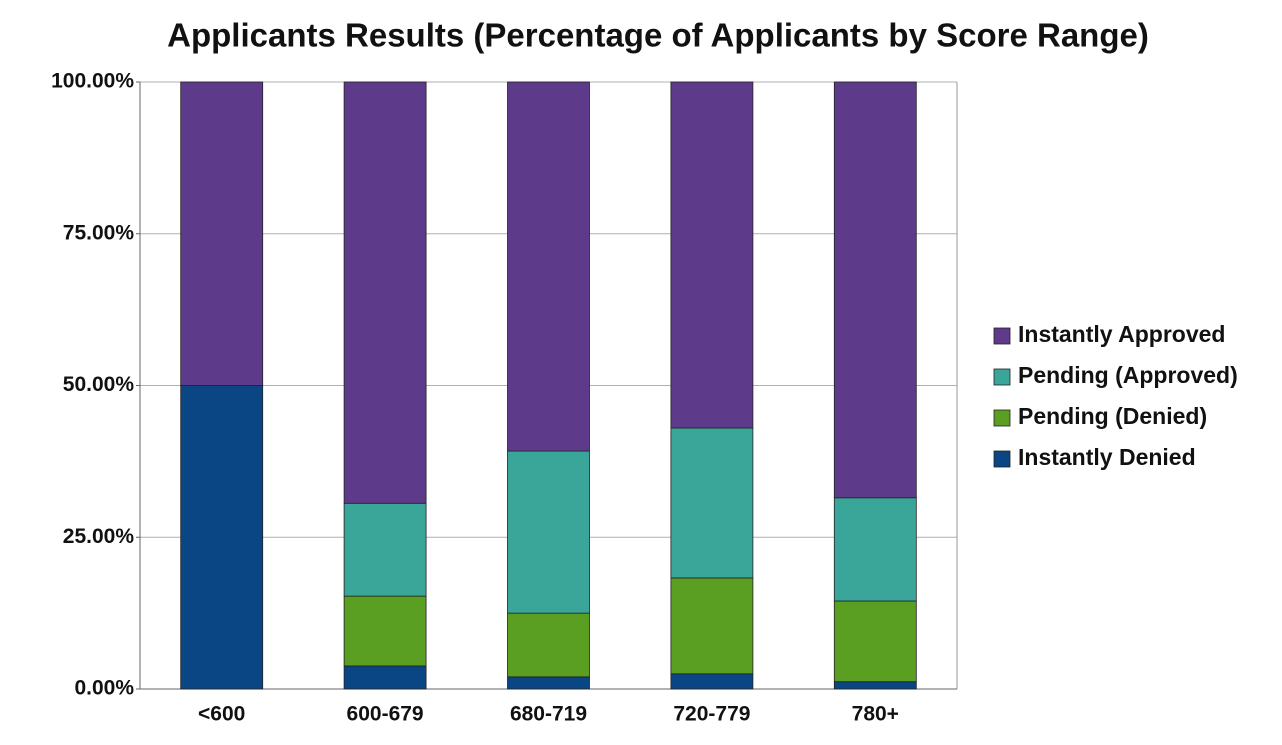  Describe the element at coordinates (99, 536) in the screenshot. I see `y-tick-label: 25.00%` at that location.